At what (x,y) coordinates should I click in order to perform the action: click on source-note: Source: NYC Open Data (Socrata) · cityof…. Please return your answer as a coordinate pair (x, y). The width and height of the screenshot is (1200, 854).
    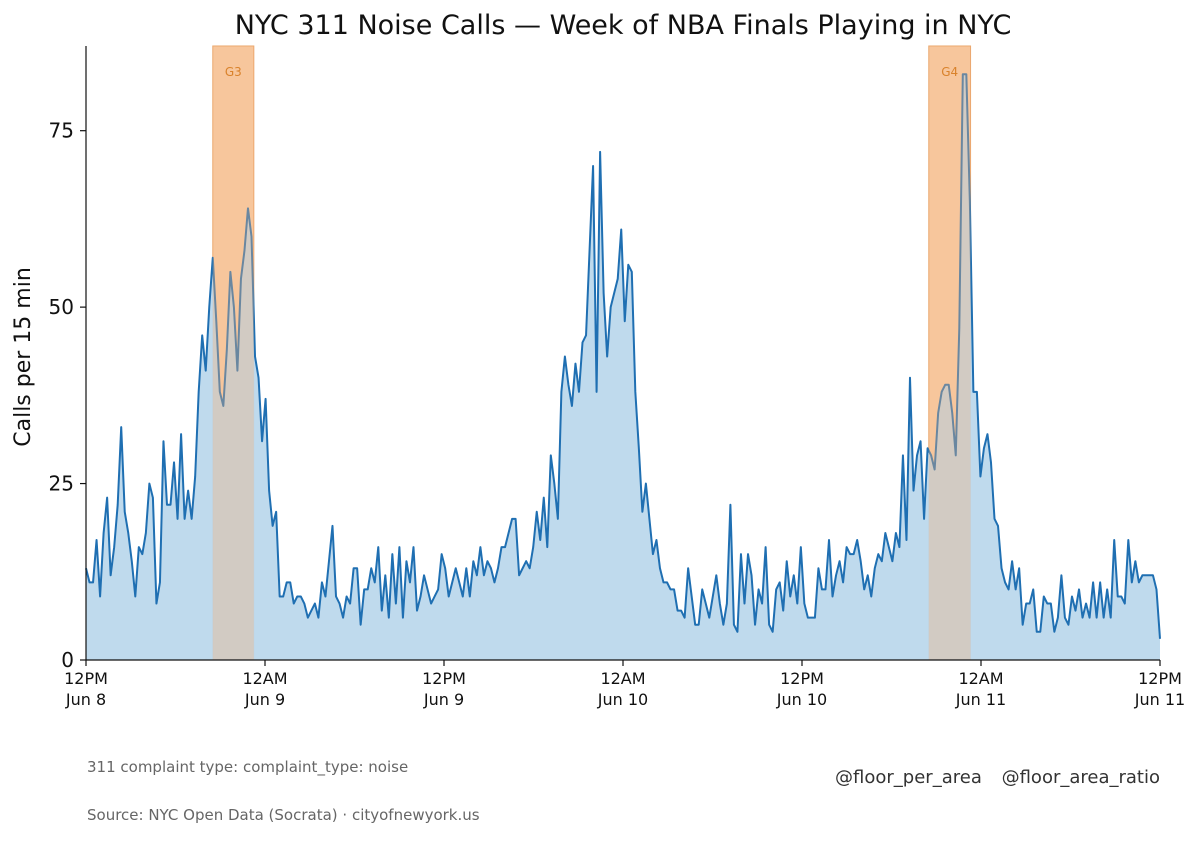
    Looking at the image, I should click on (283, 815).